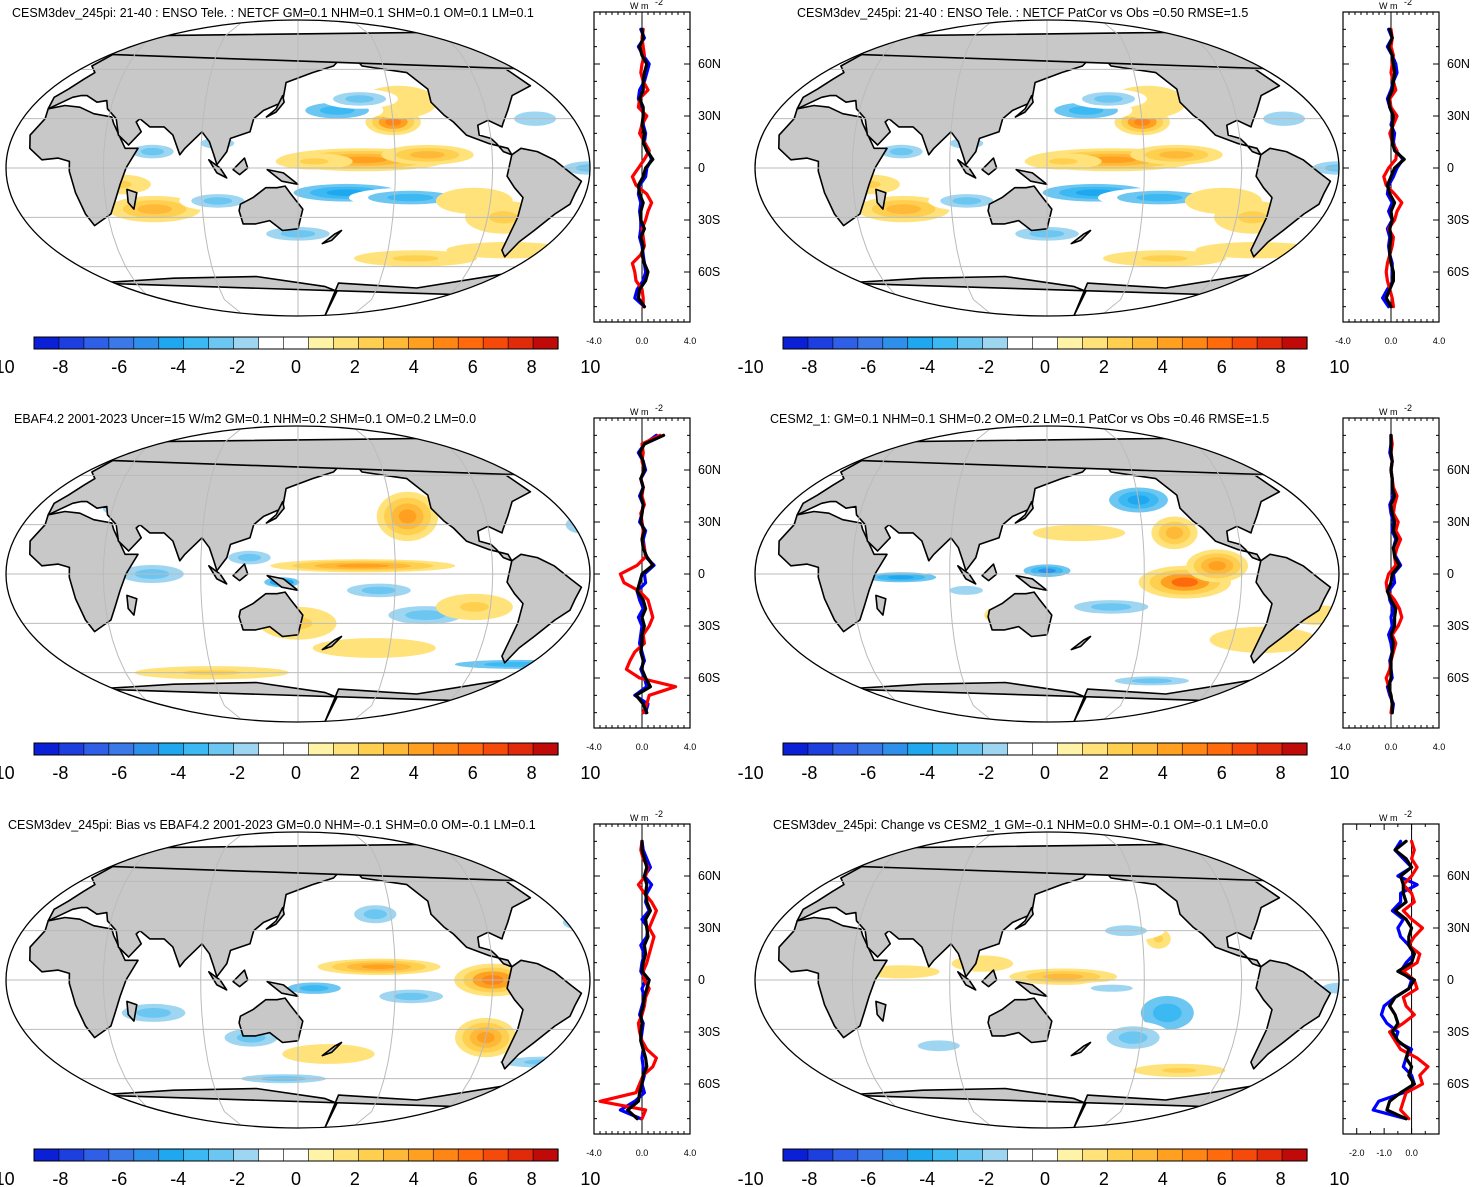 The image size is (1483, 1187). I want to click on colorbar-label: 0, so click(296, 367).